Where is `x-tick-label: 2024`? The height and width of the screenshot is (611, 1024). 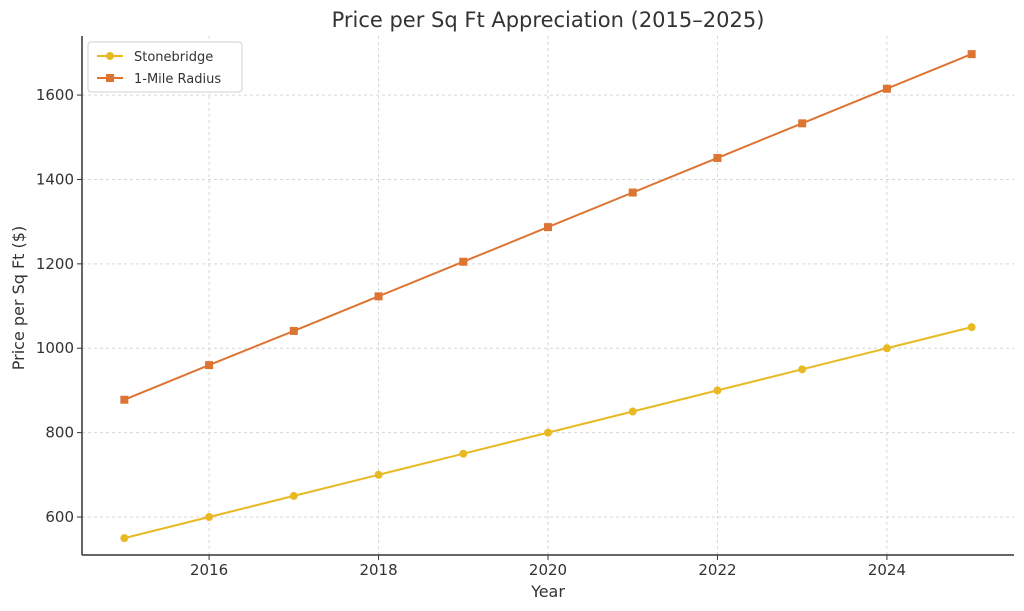
x-tick-label: 2024 is located at coordinates (887, 570).